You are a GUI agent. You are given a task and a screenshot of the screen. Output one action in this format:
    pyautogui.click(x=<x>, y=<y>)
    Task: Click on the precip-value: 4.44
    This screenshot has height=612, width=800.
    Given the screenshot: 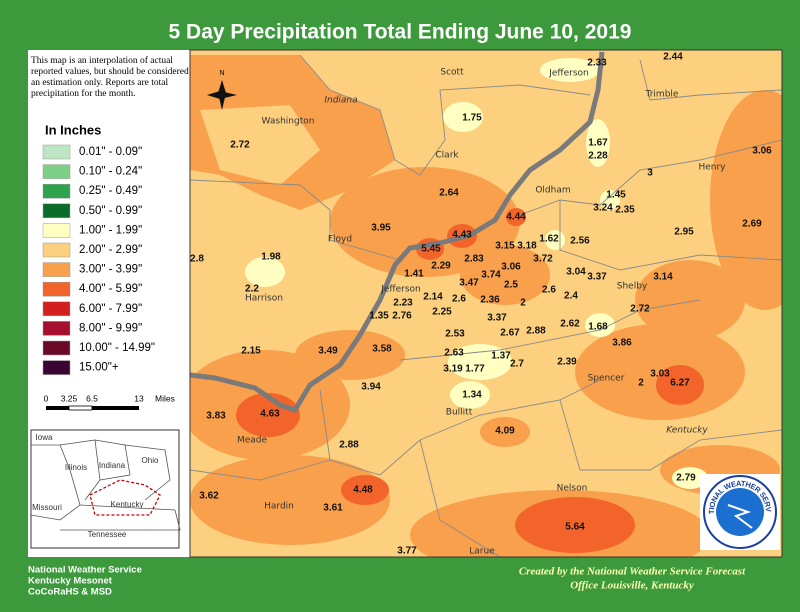 What is the action you would take?
    pyautogui.click(x=516, y=217)
    